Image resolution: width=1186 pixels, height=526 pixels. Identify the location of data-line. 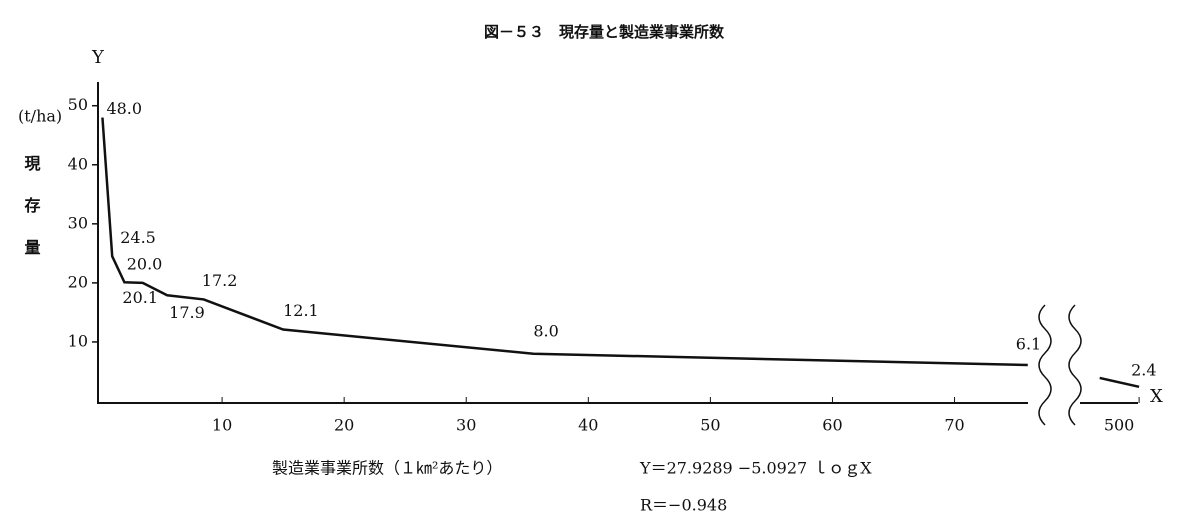
(1119, 382).